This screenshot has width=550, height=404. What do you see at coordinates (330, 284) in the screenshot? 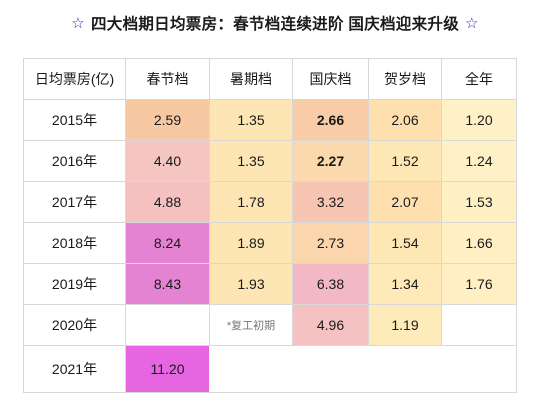
I see `cell-national: 6.38` at bounding box center [330, 284].